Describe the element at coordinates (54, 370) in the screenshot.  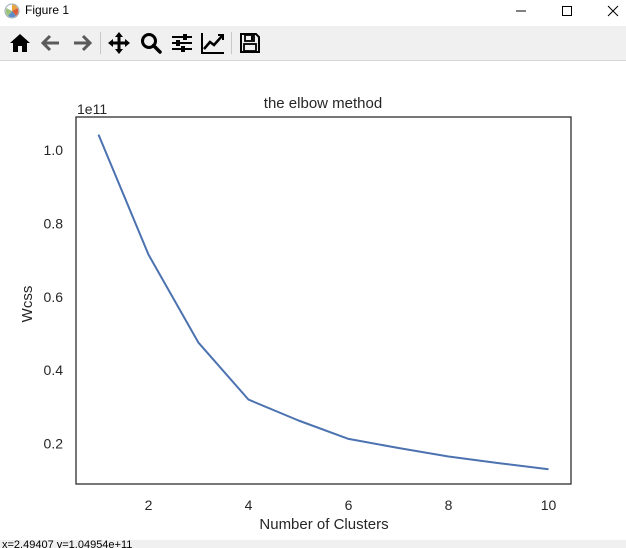
I see `y-tick-label: 0.4` at that location.